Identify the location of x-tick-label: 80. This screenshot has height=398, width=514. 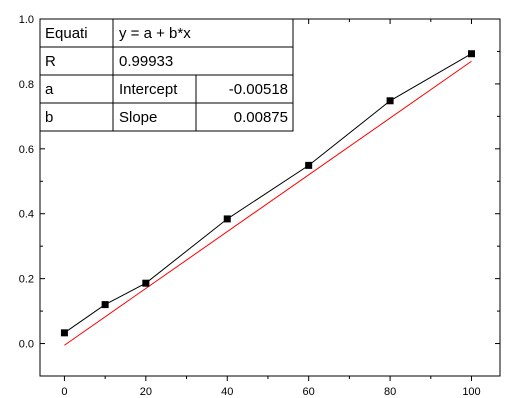
(390, 392).